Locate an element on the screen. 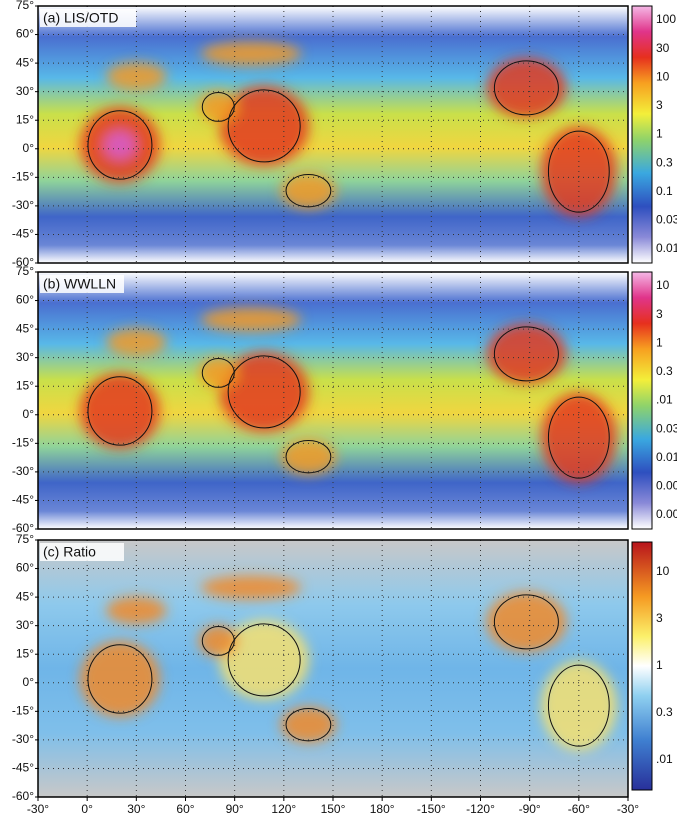 The image size is (677, 818). lon-label: 30° is located at coordinates (136, 809).